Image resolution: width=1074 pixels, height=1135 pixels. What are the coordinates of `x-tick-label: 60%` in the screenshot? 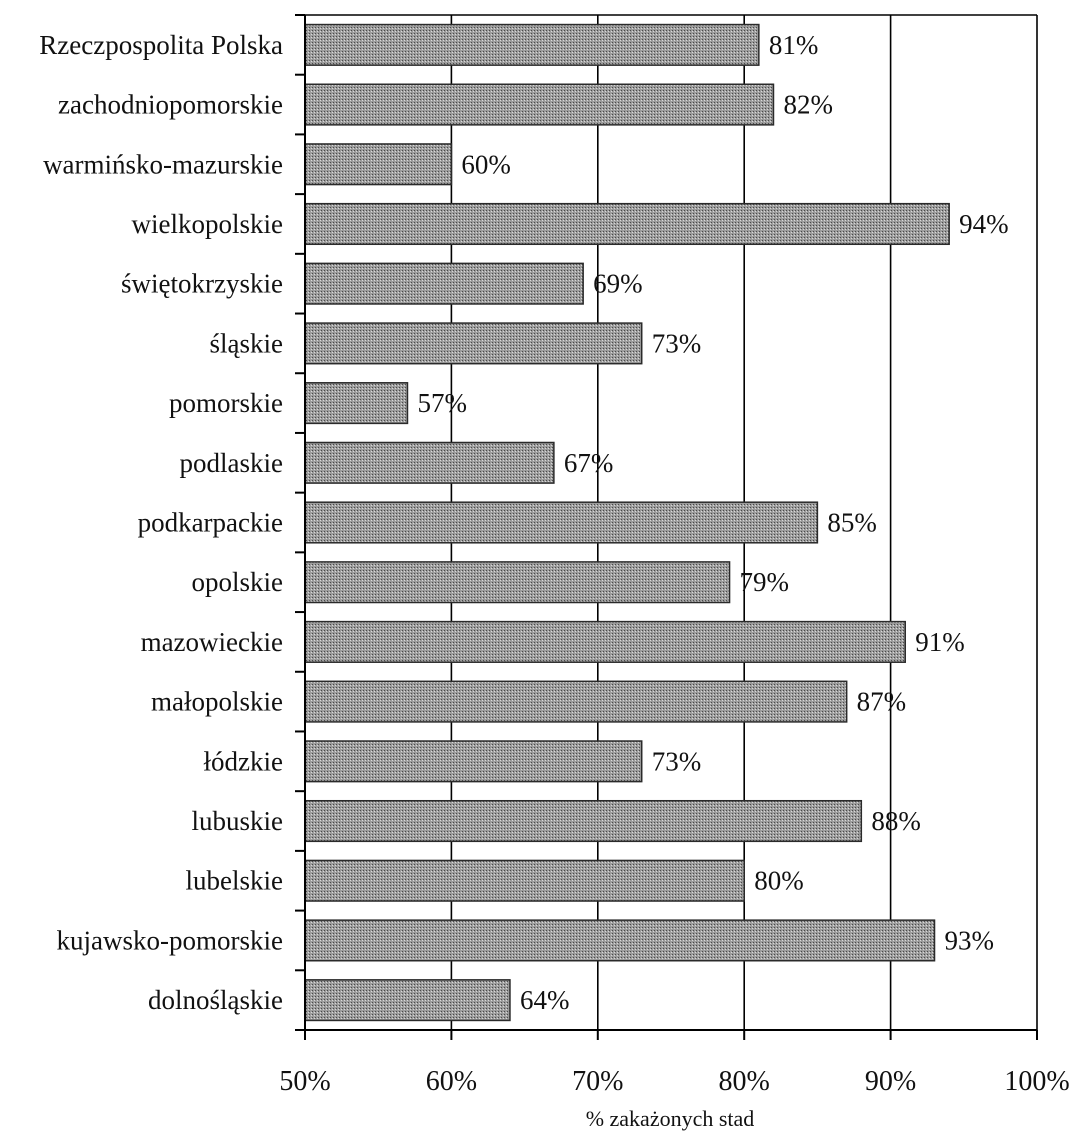 It's located at (451, 1081).